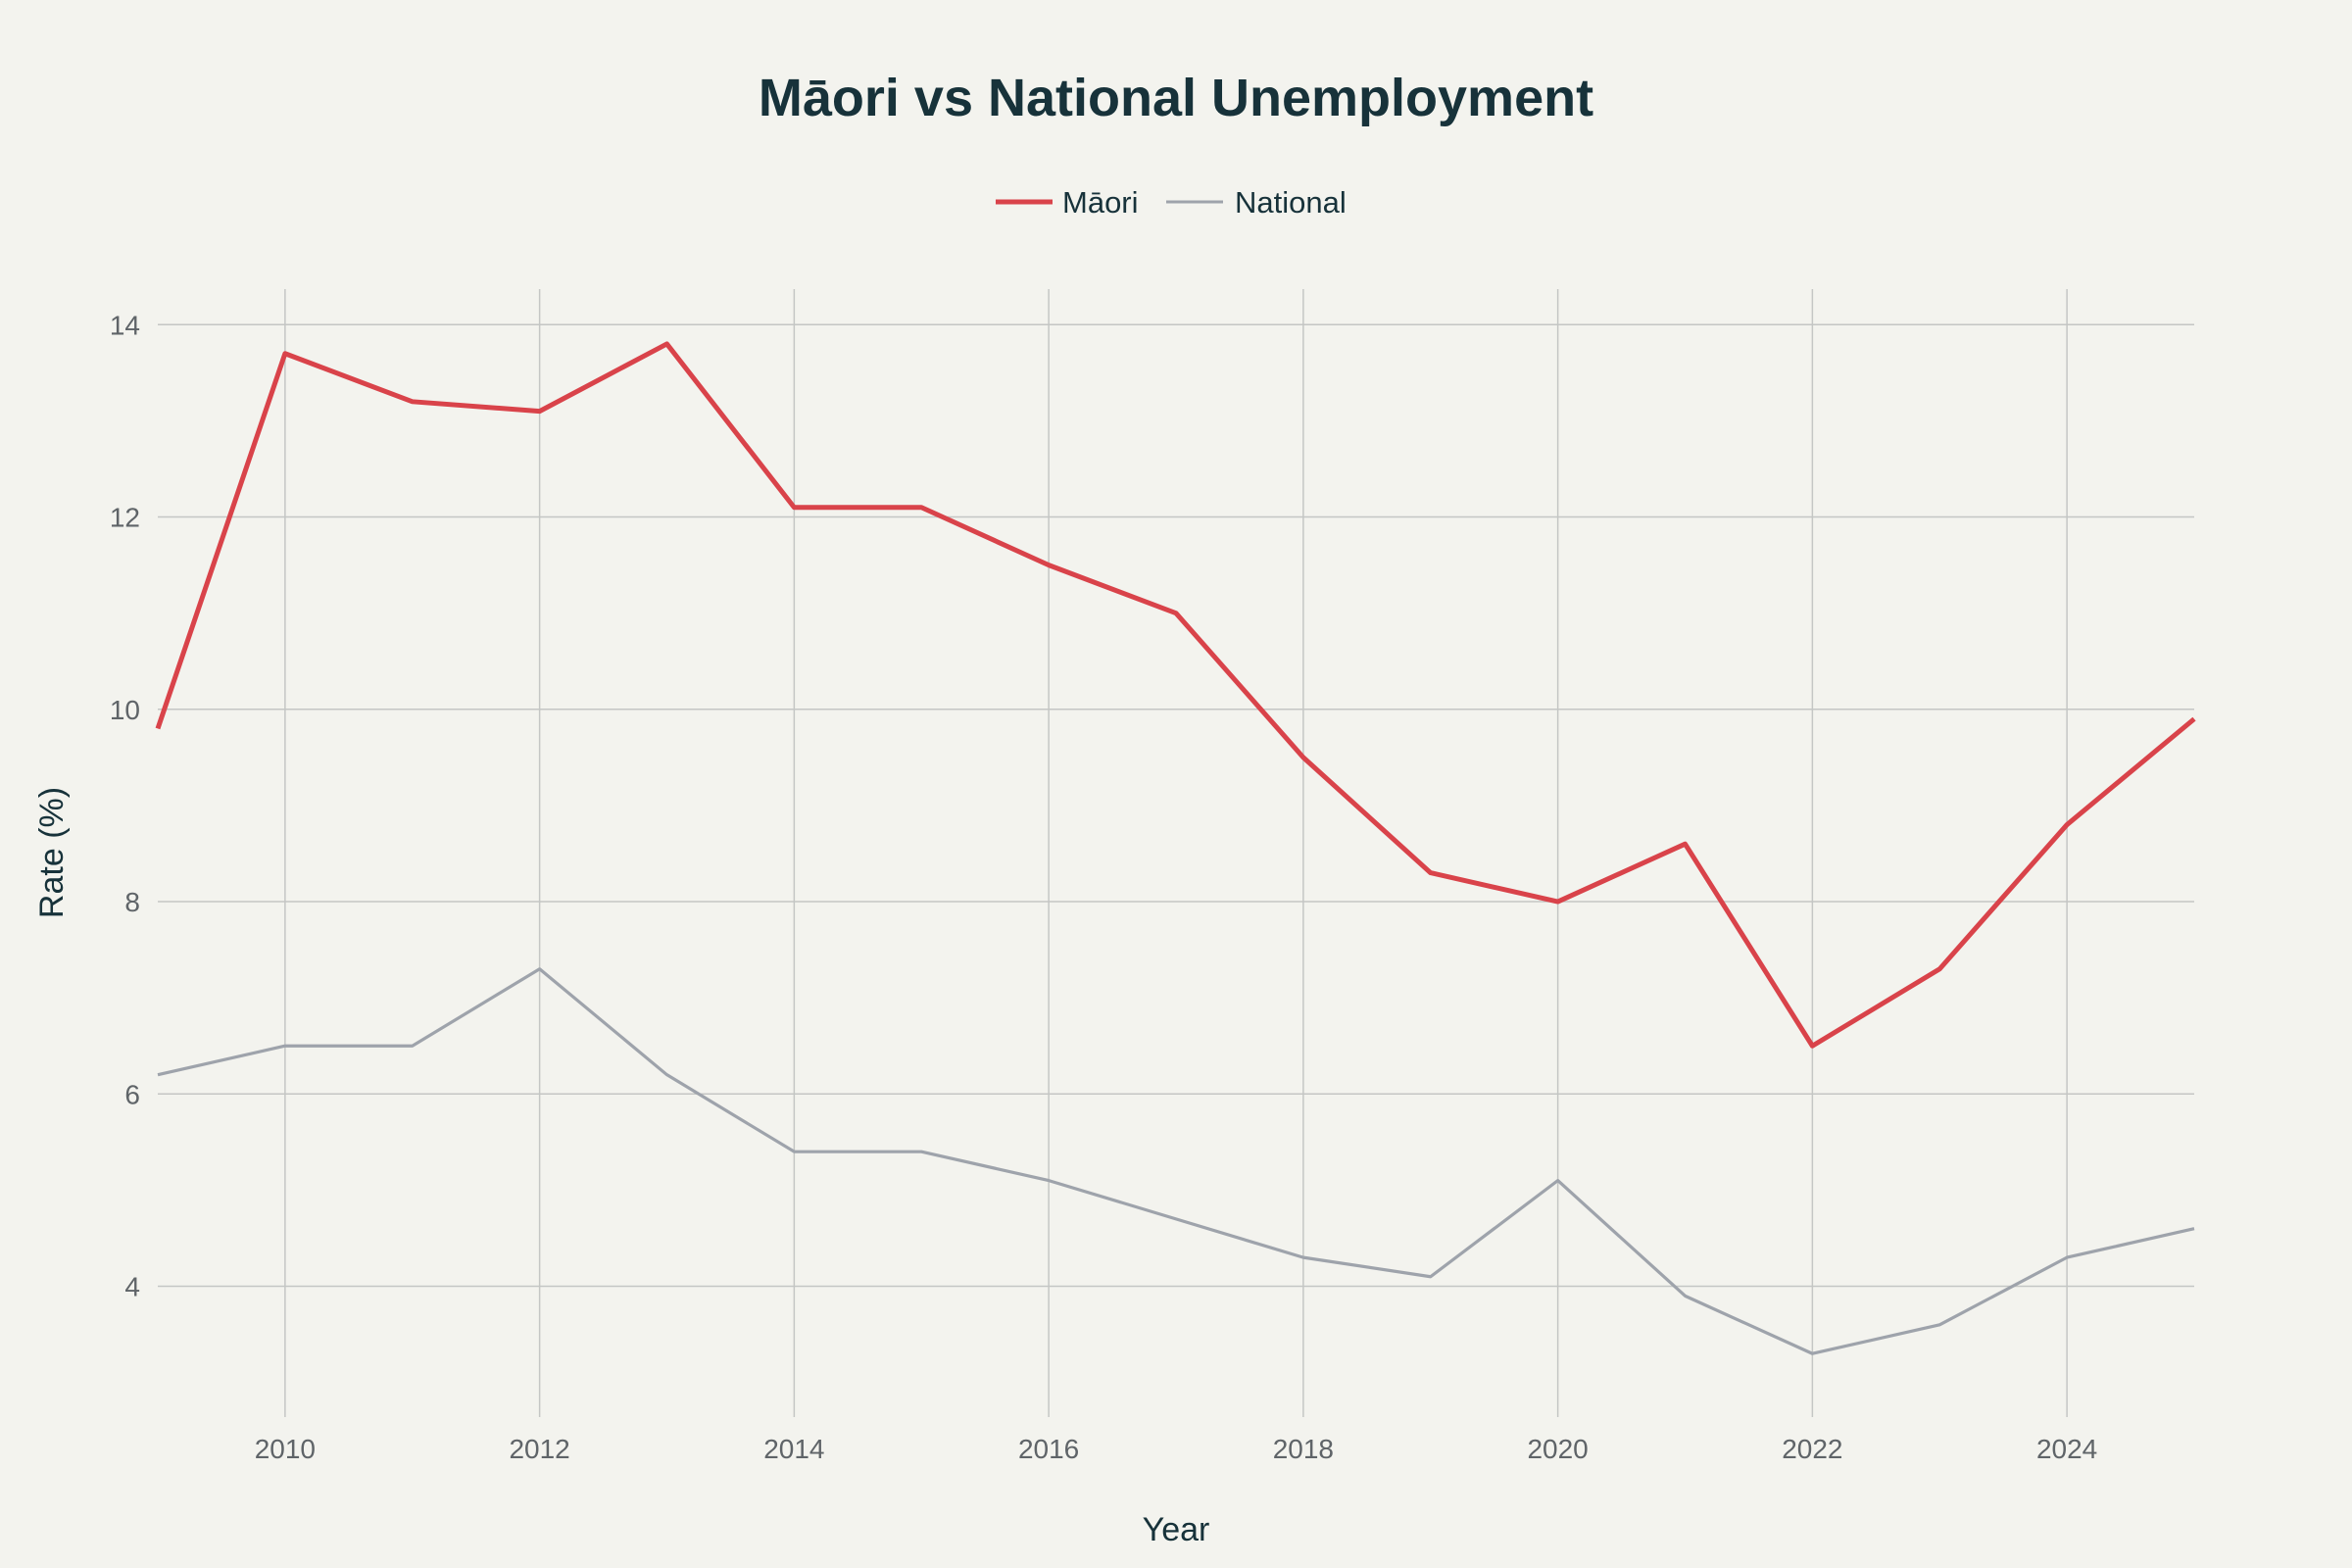  Describe the element at coordinates (132, 902) in the screenshot. I see `y-tick-label: 8` at that location.